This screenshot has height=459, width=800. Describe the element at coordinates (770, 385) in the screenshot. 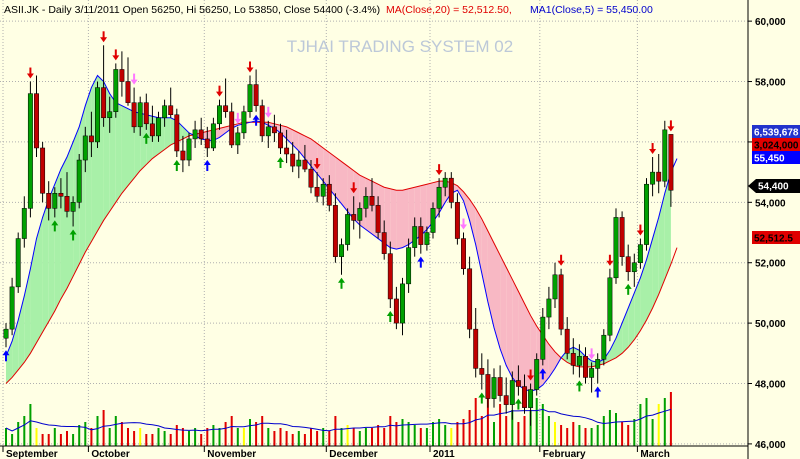

I see `y-tick-label: 48,000` at that location.